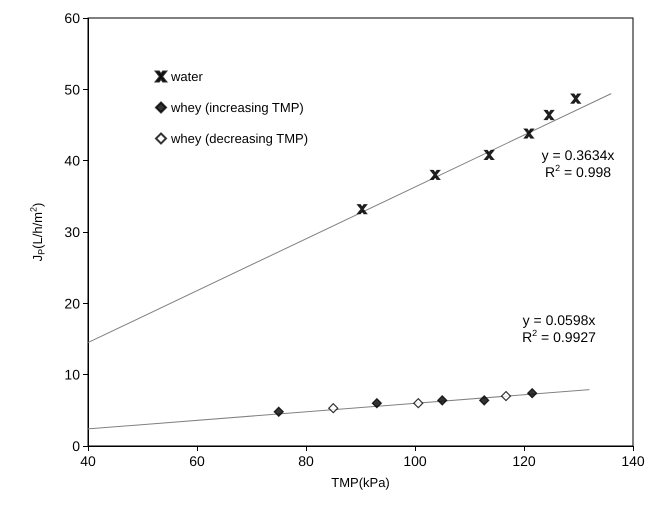 Image resolution: width=652 pixels, height=506 pixels. What do you see at coordinates (72, 160) in the screenshot?
I see `y-tick-label: 40` at bounding box center [72, 160].